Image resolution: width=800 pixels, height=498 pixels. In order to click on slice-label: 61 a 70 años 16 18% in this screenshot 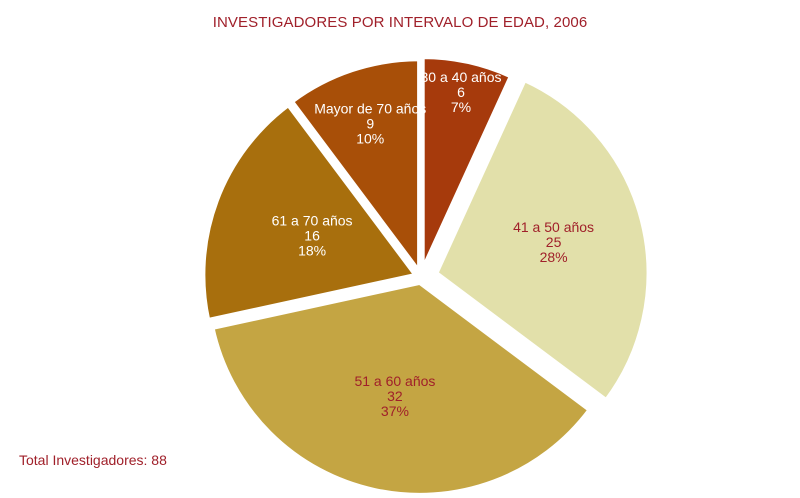, I will do `click(312, 235)`.